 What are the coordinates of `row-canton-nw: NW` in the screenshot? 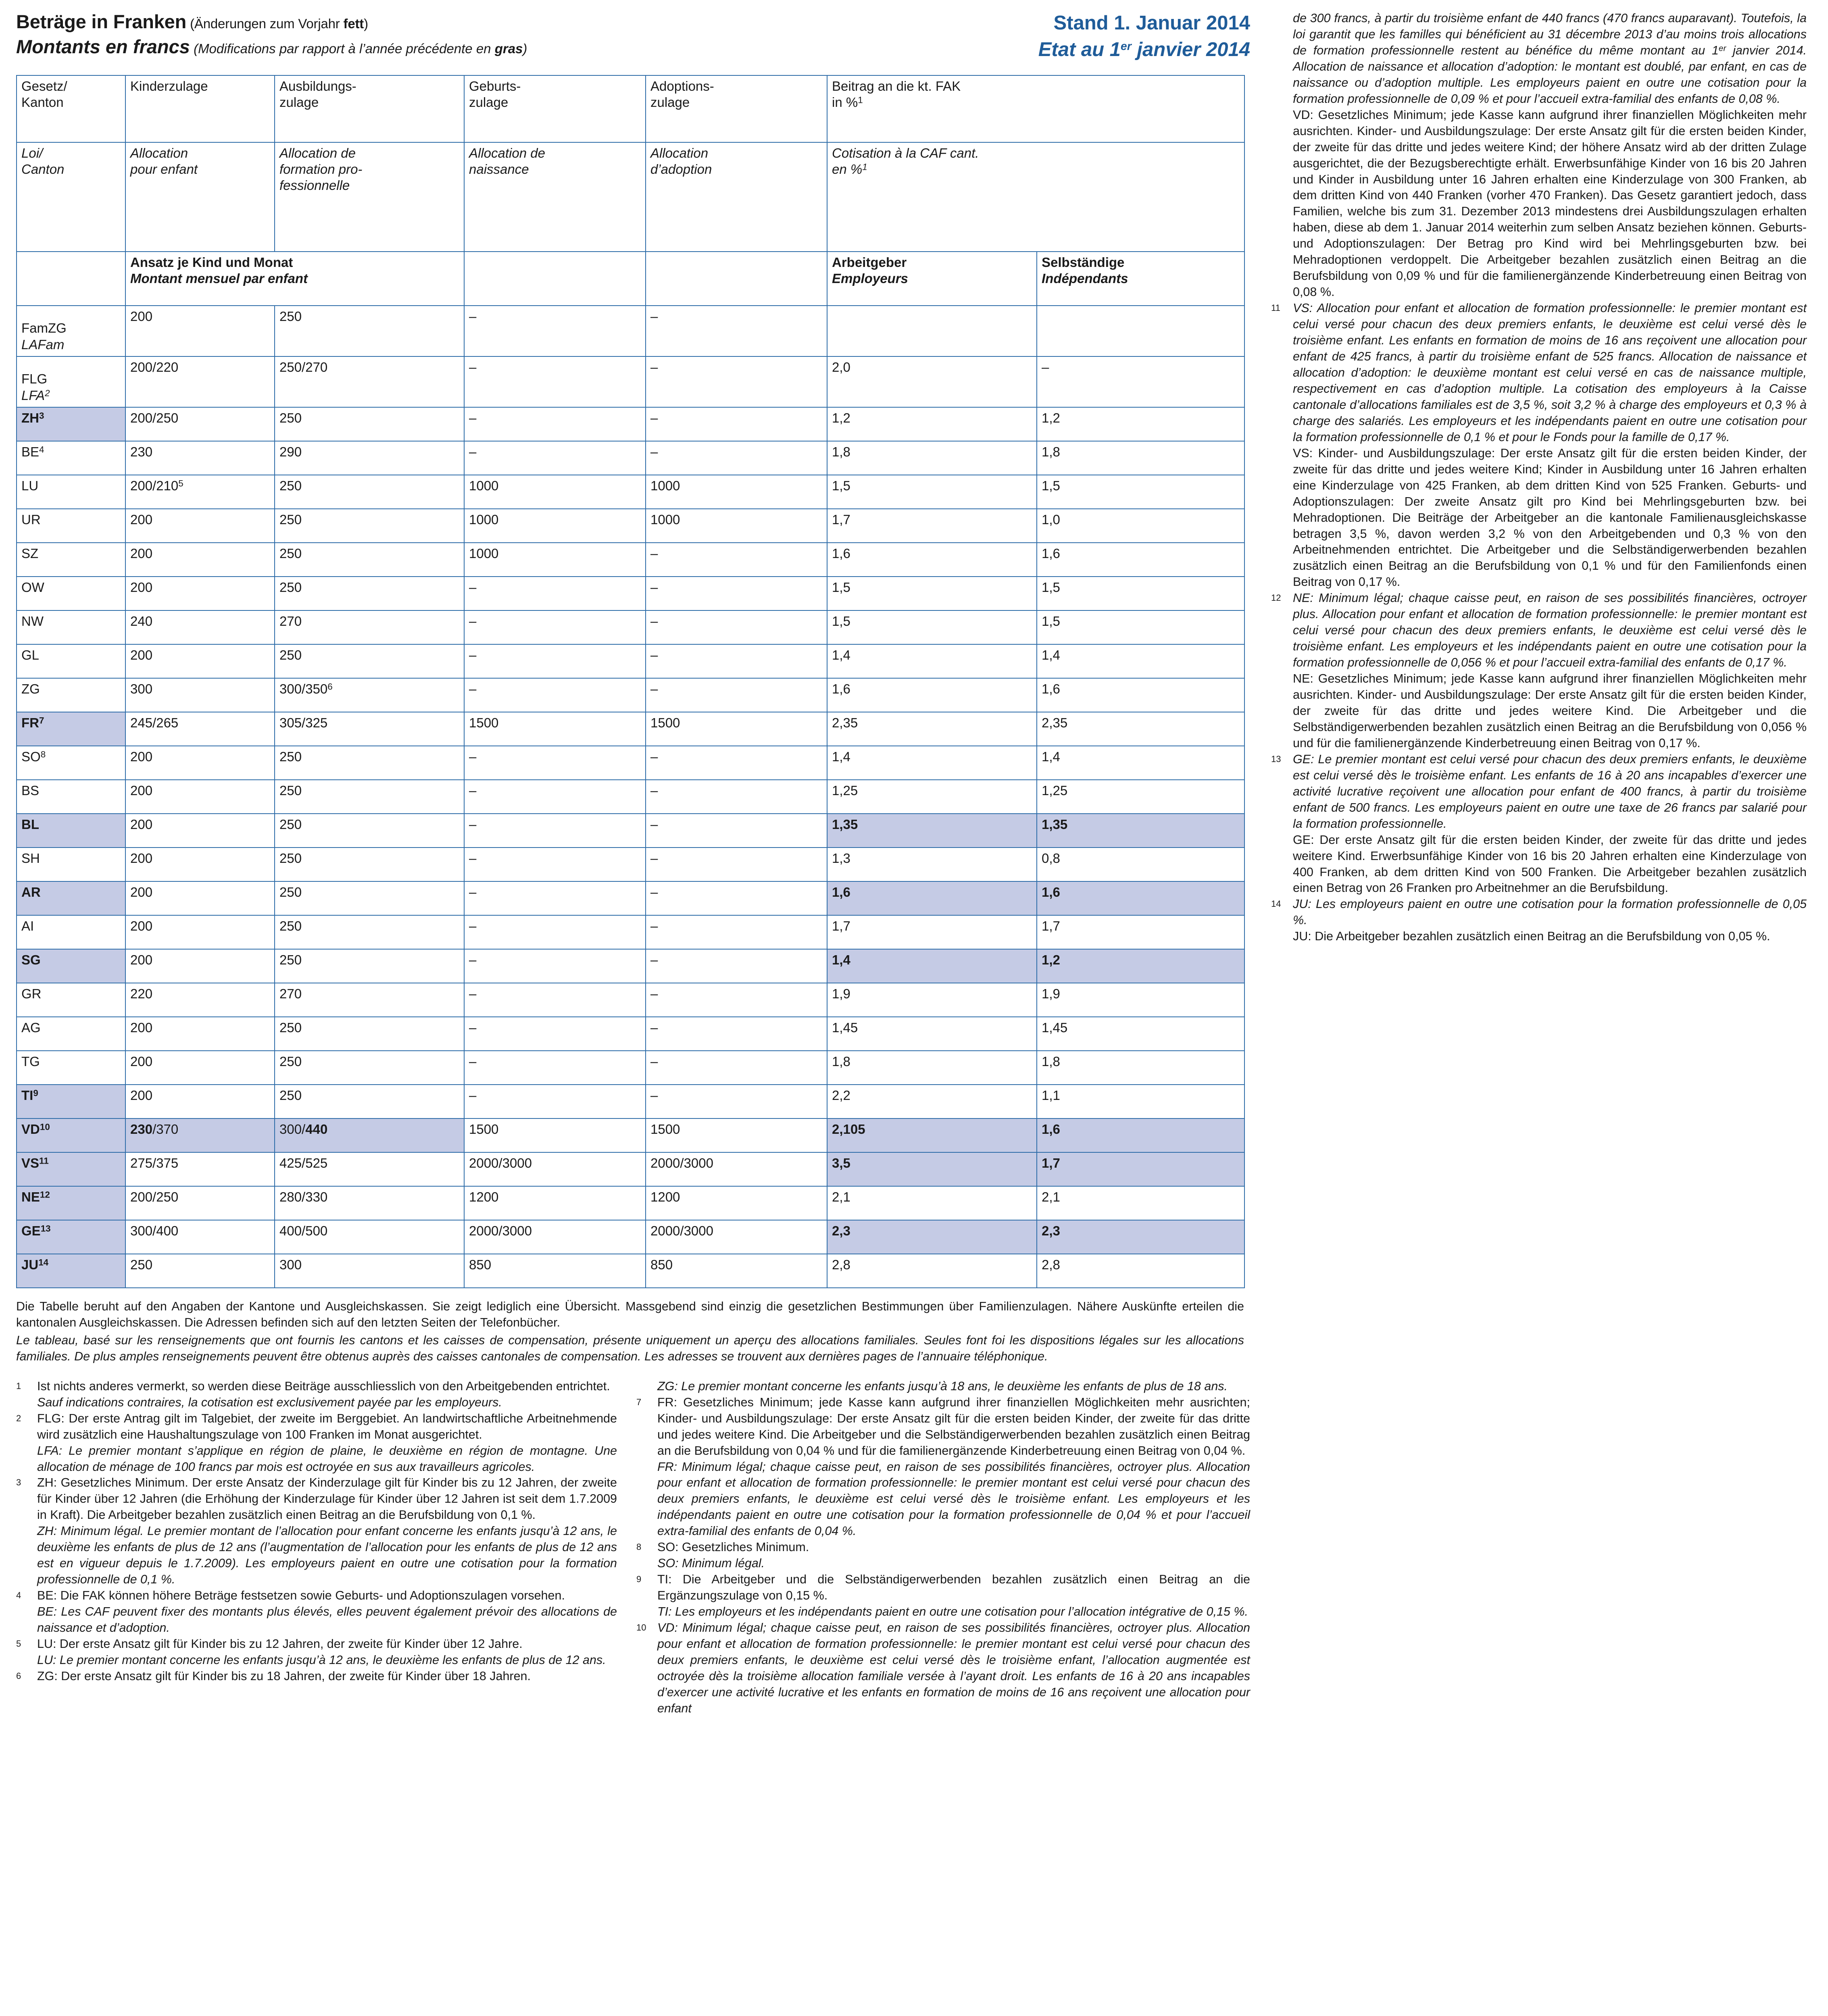 It's located at (71, 627).